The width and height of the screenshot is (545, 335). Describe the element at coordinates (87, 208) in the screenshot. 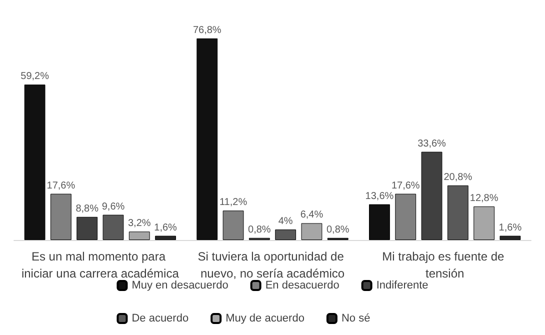

I see `data-label: 8,8%` at that location.